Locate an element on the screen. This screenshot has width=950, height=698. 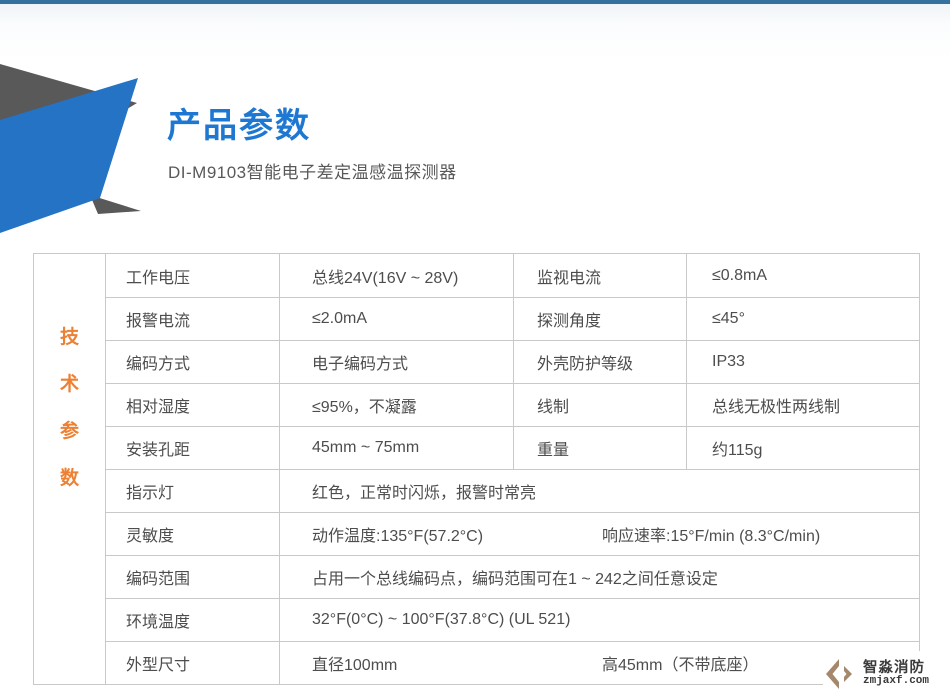
table-row: 相对湿度 ≤95%，不凝露 线制 总线无极性两线制 is located at coordinates (512, 404).